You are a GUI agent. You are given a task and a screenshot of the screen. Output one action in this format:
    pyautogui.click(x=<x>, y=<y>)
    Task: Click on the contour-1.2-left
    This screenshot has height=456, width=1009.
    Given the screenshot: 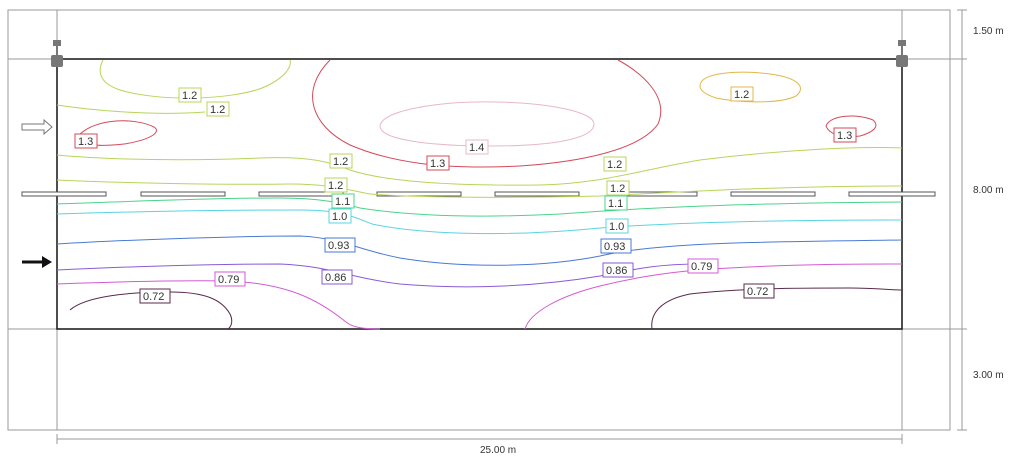 What is the action you would take?
    pyautogui.click(x=131, y=109)
    